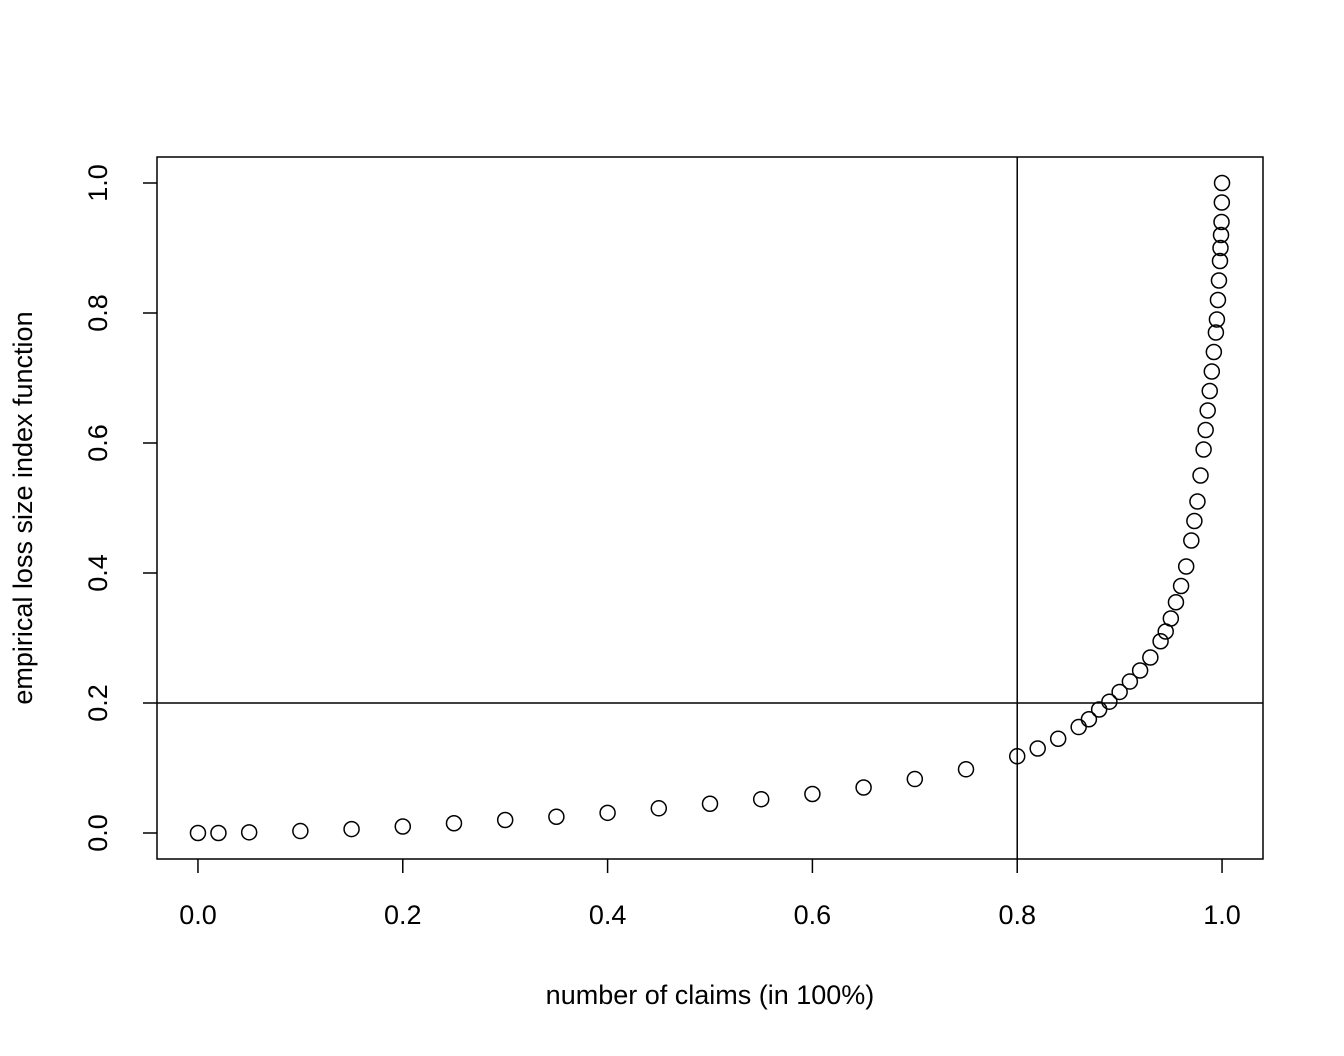 This screenshot has width=1344, height=1056. Describe the element at coordinates (1222, 915) in the screenshot. I see `x-tick-label: 1.0` at that location.